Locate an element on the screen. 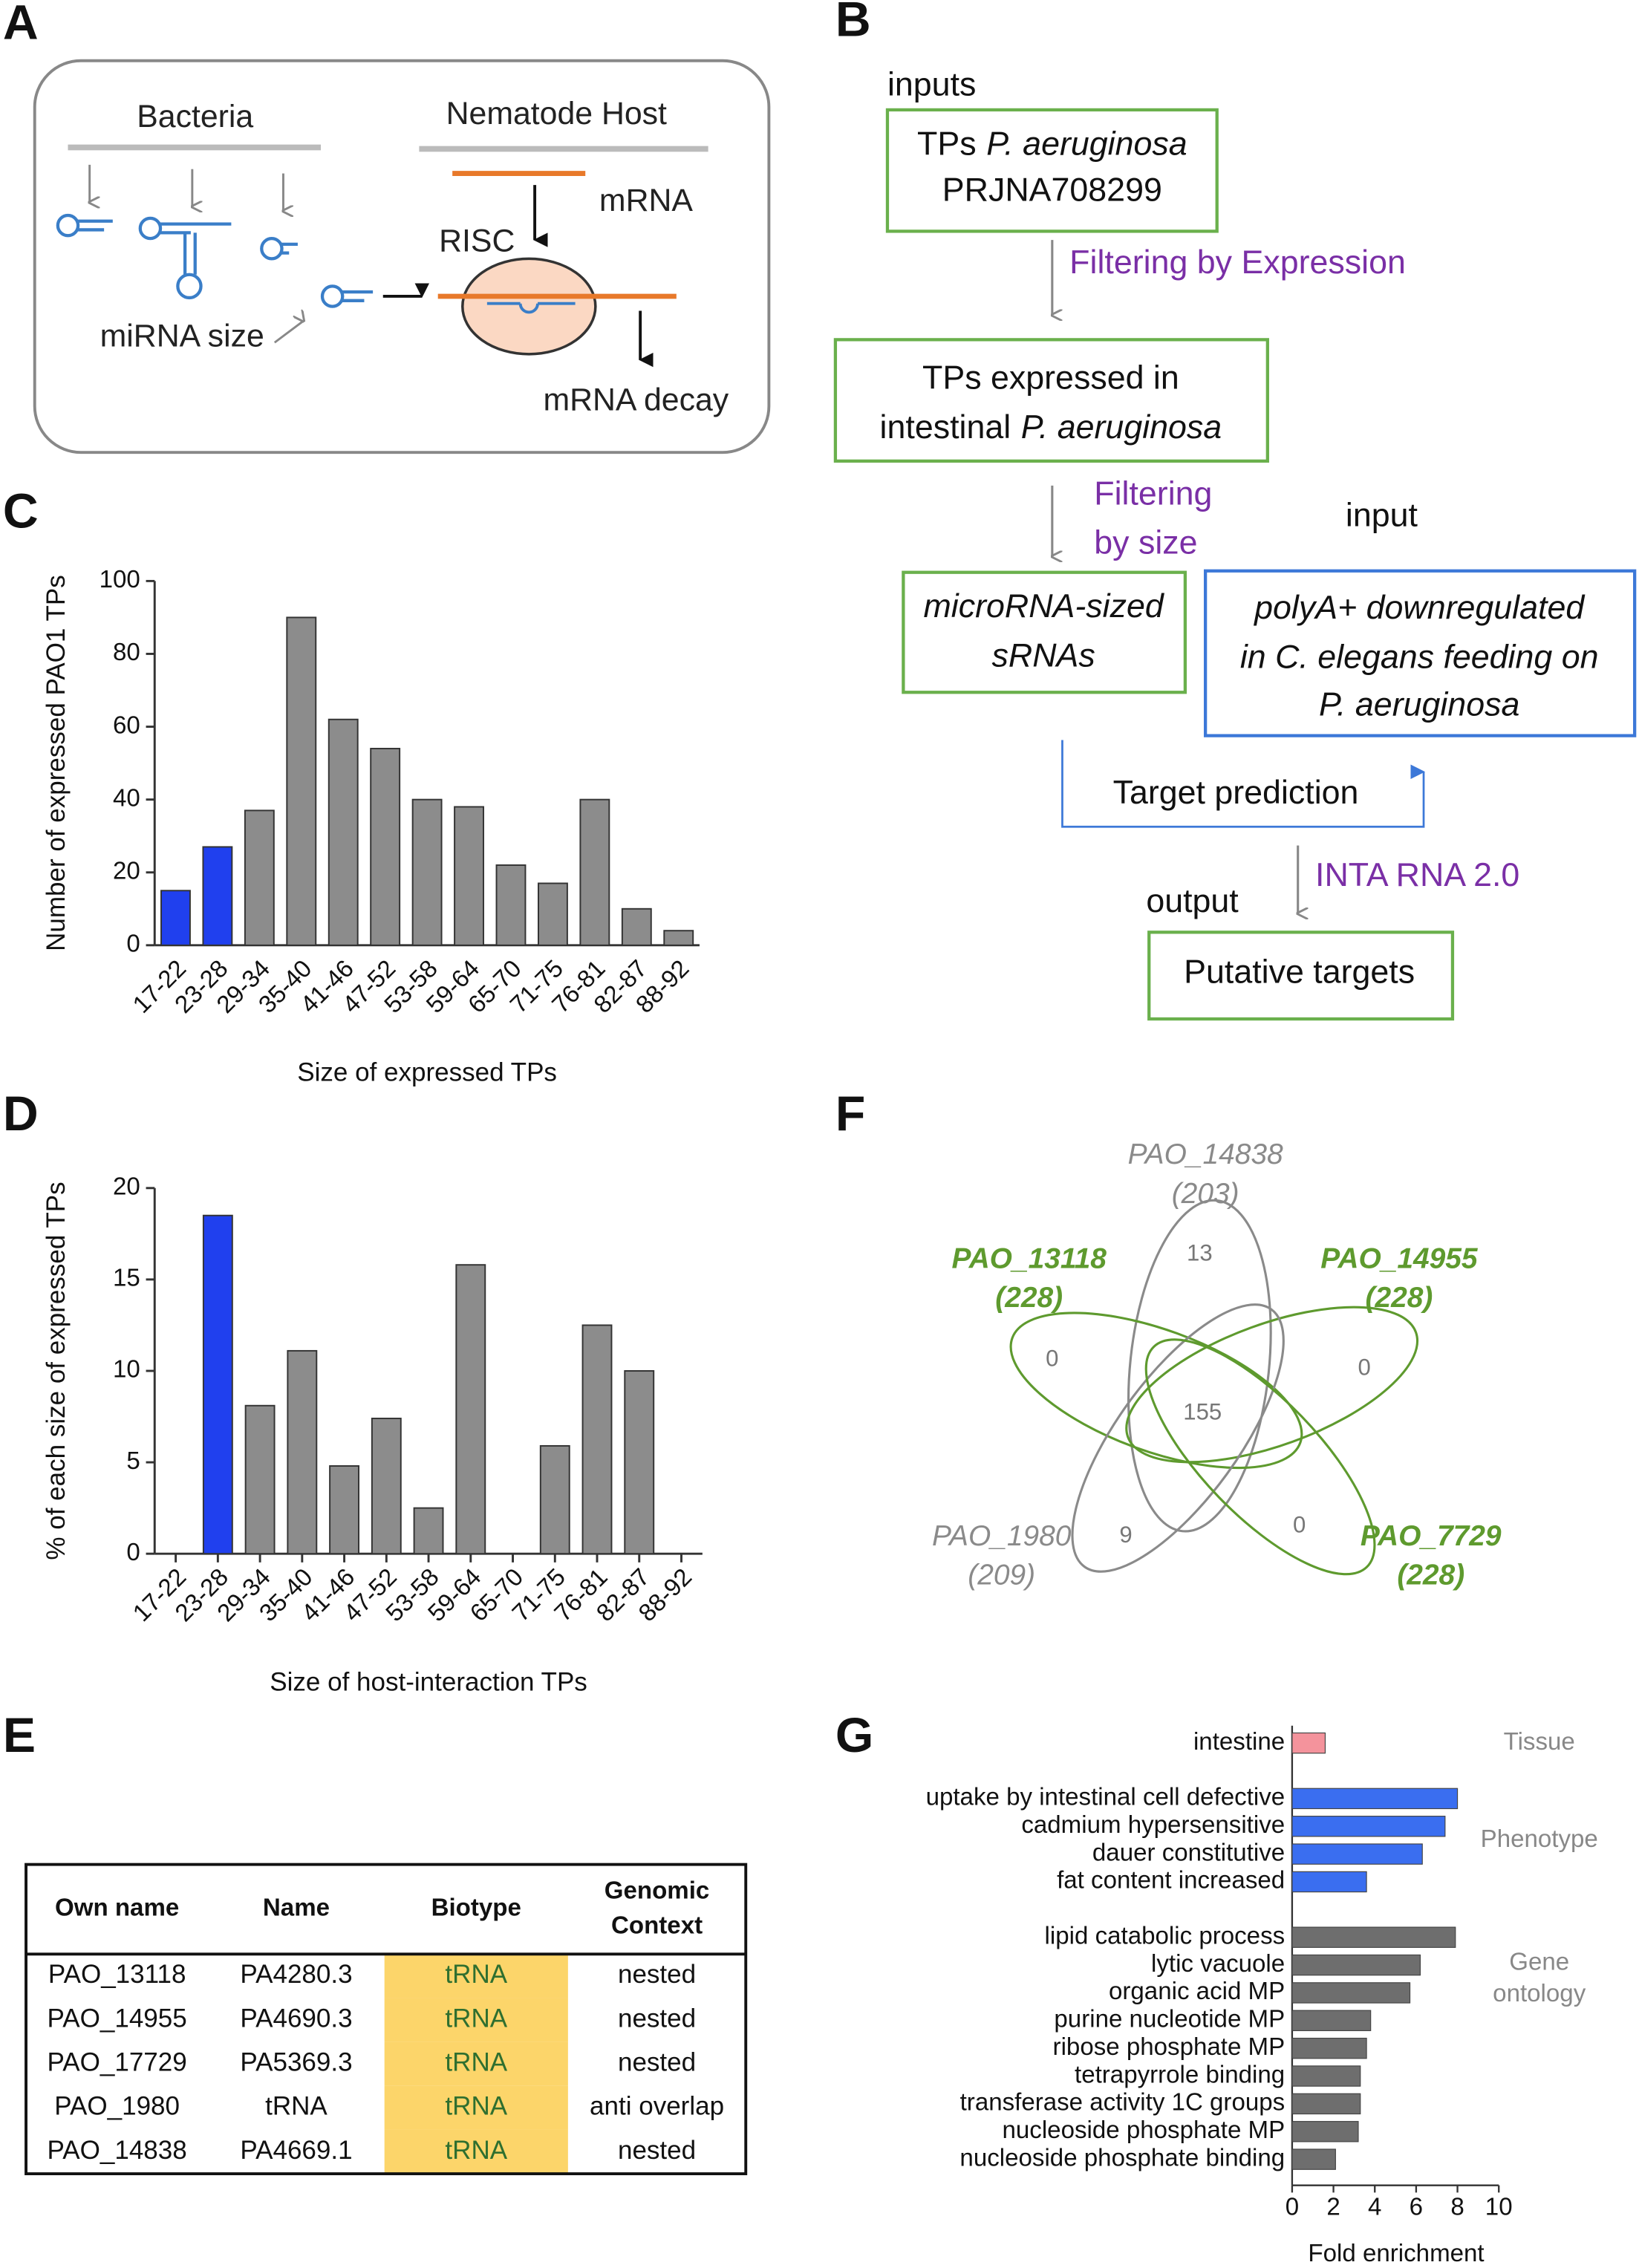 This screenshot has height=2268, width=1639. y-tick-label: uptake by intestinal cell defective is located at coordinates (1106, 1797).